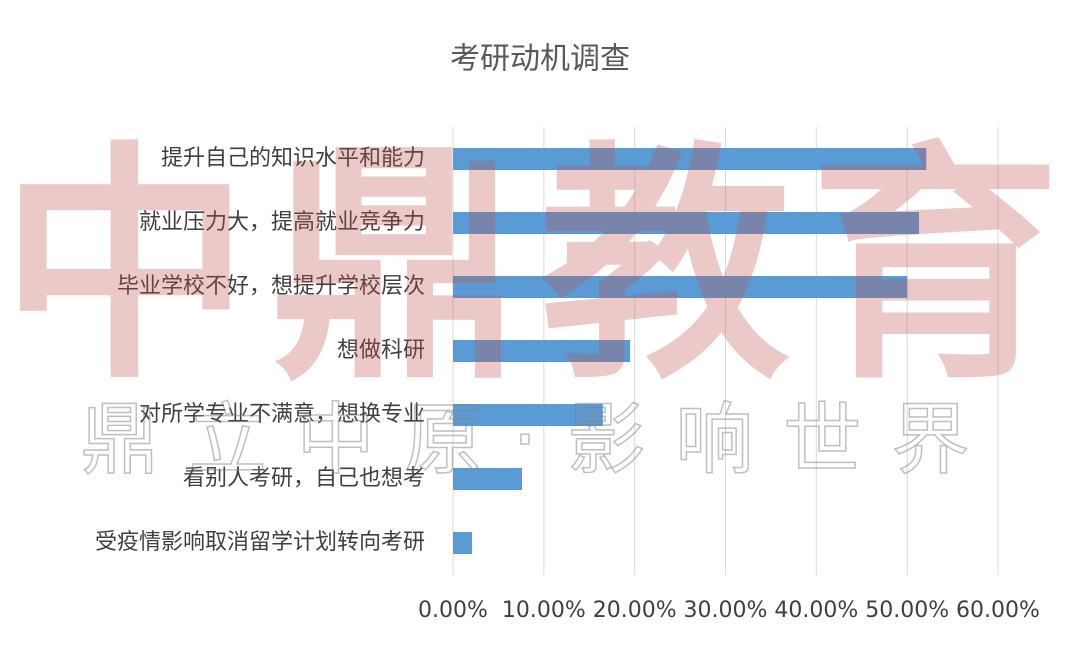  What do you see at coordinates (304, 478) in the screenshot?
I see `y-tick-label: 看别人考研，自己也想考` at bounding box center [304, 478].